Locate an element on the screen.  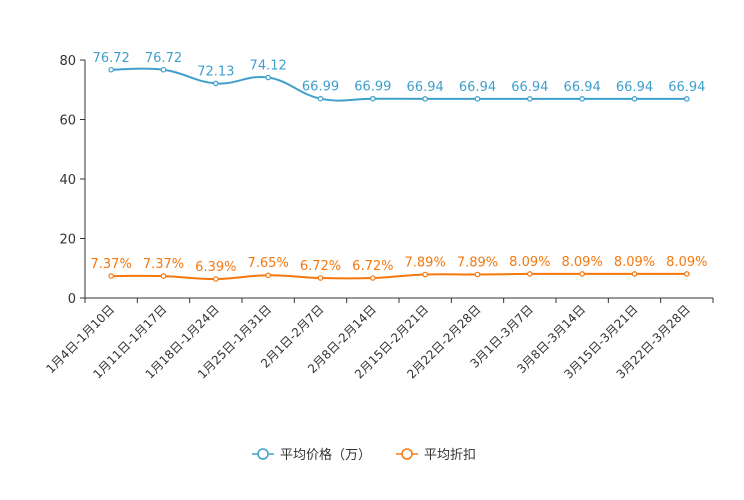
data-label-0: 72.13 is located at coordinates (215, 71).